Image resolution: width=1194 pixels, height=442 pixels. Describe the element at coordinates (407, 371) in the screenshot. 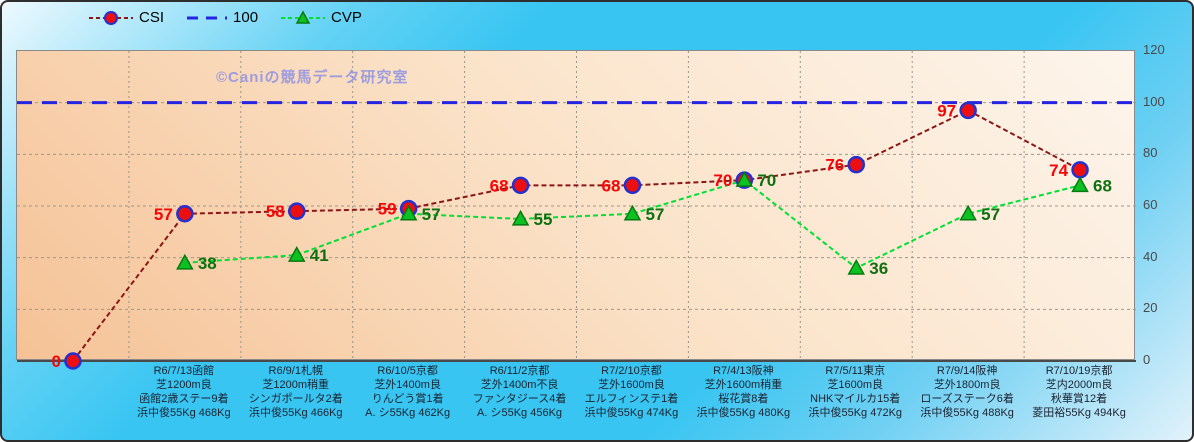

I see `x-axis-label-line: R6/10/5京都` at that location.